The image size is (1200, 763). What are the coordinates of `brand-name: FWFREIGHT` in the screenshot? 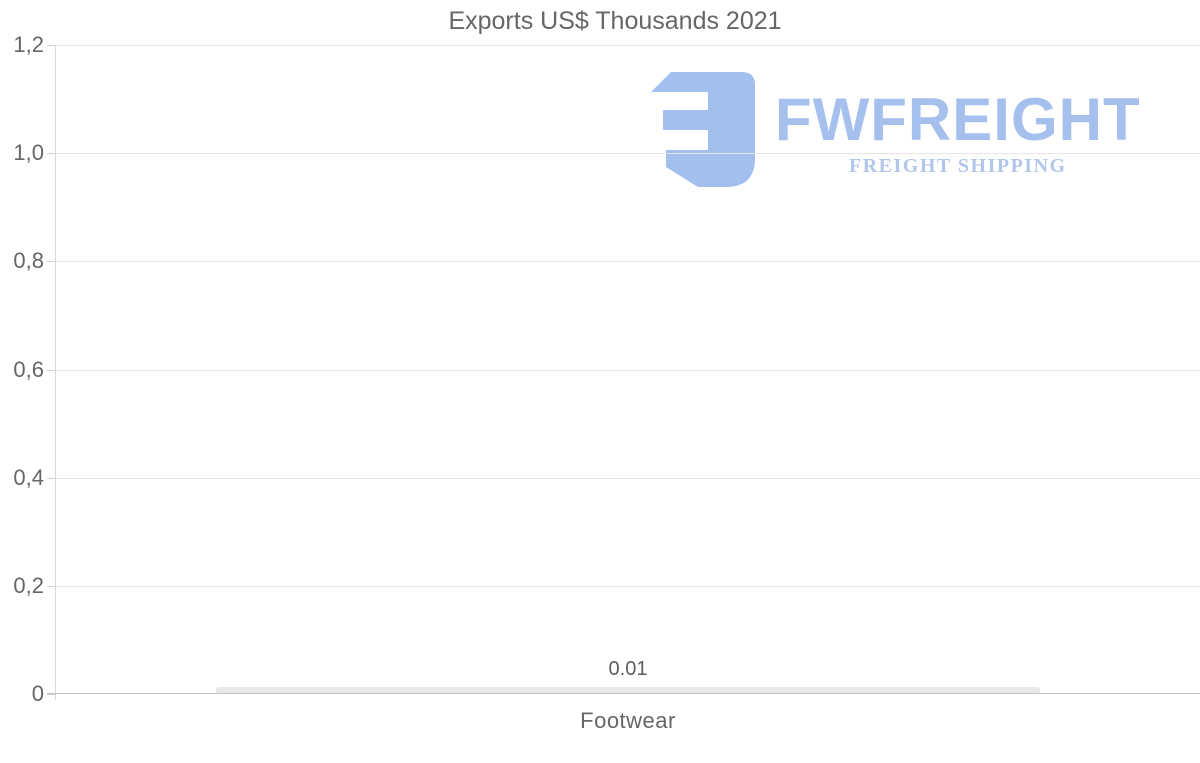 It's located at (958, 119).